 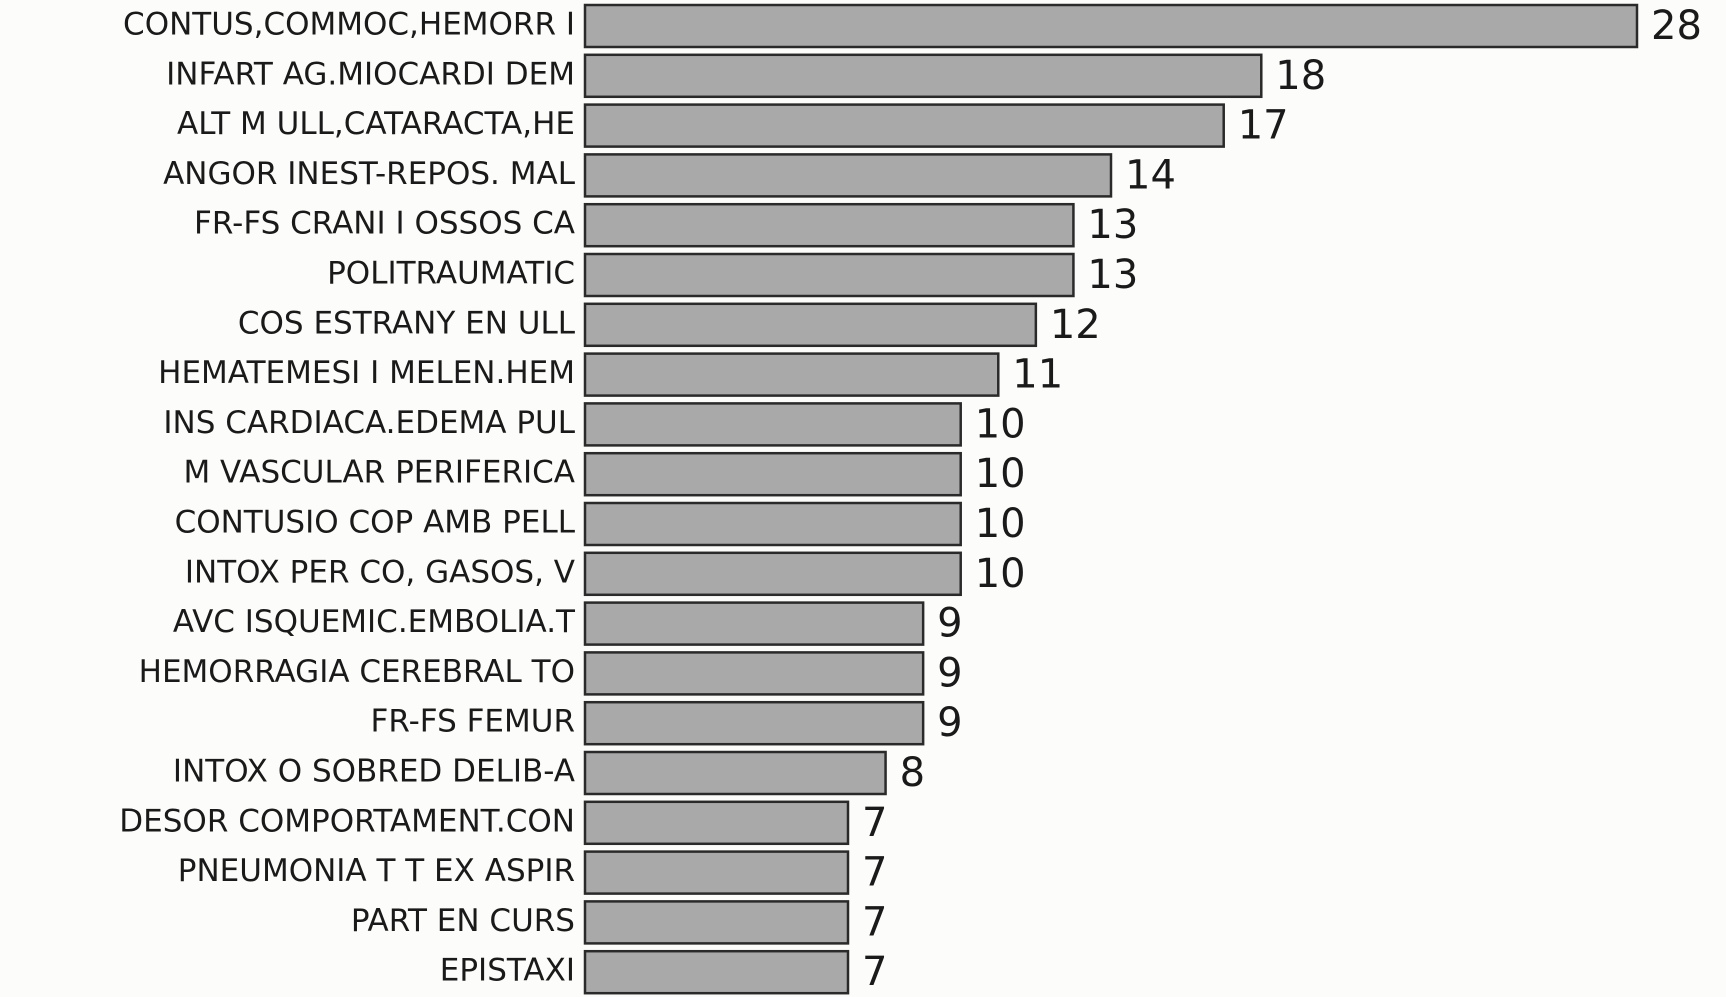 What do you see at coordinates (472, 722) in the screenshot?
I see `category-label: FR-FS FEMUR` at bounding box center [472, 722].